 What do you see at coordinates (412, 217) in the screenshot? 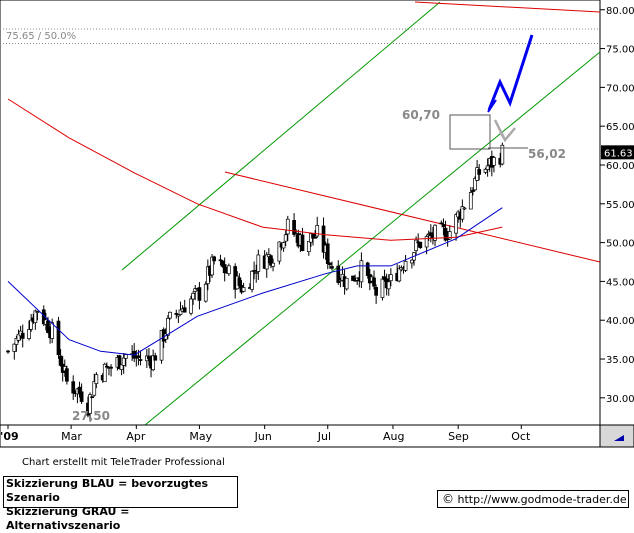
I see `resistance-line` at bounding box center [412, 217].